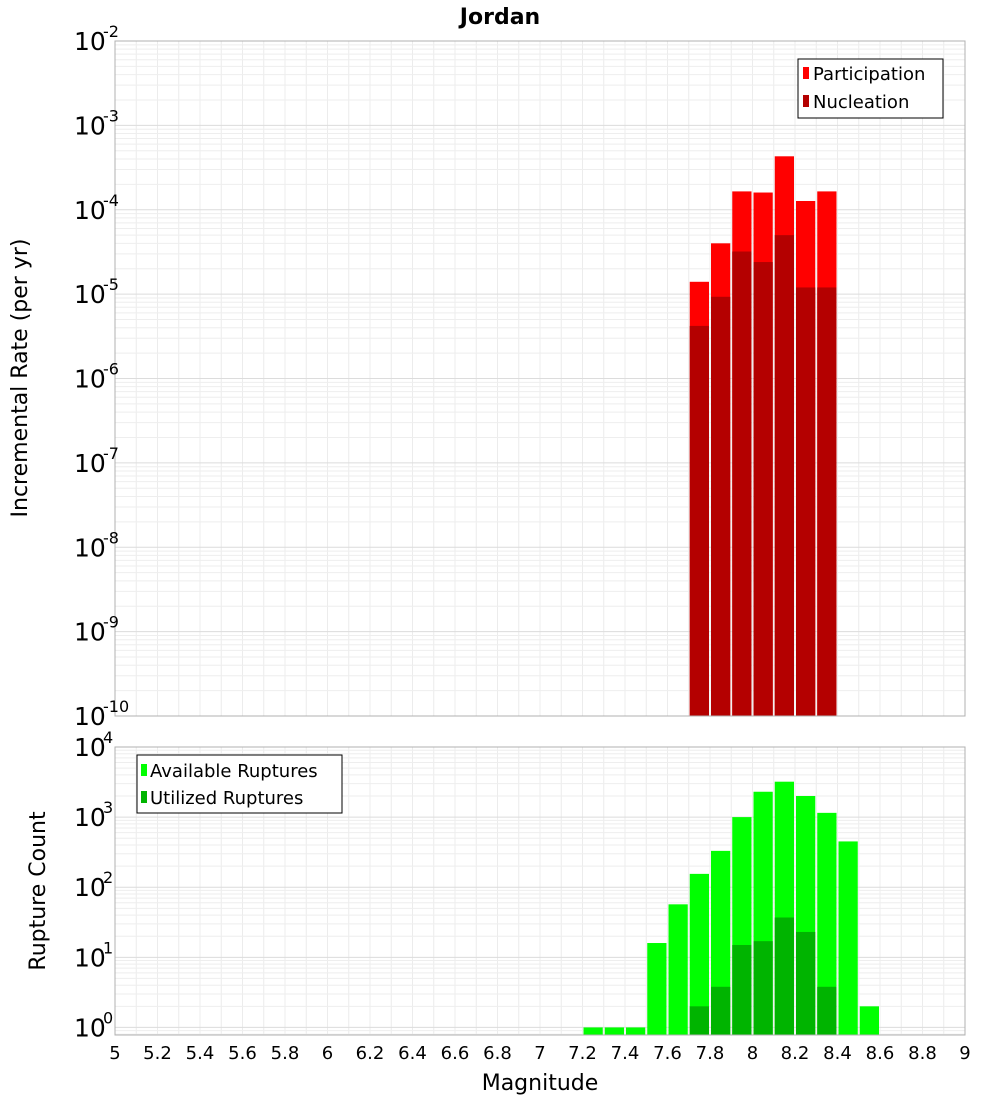  Describe the element at coordinates (922, 1053) in the screenshot. I see `x-tick-label: 8.8` at that location.